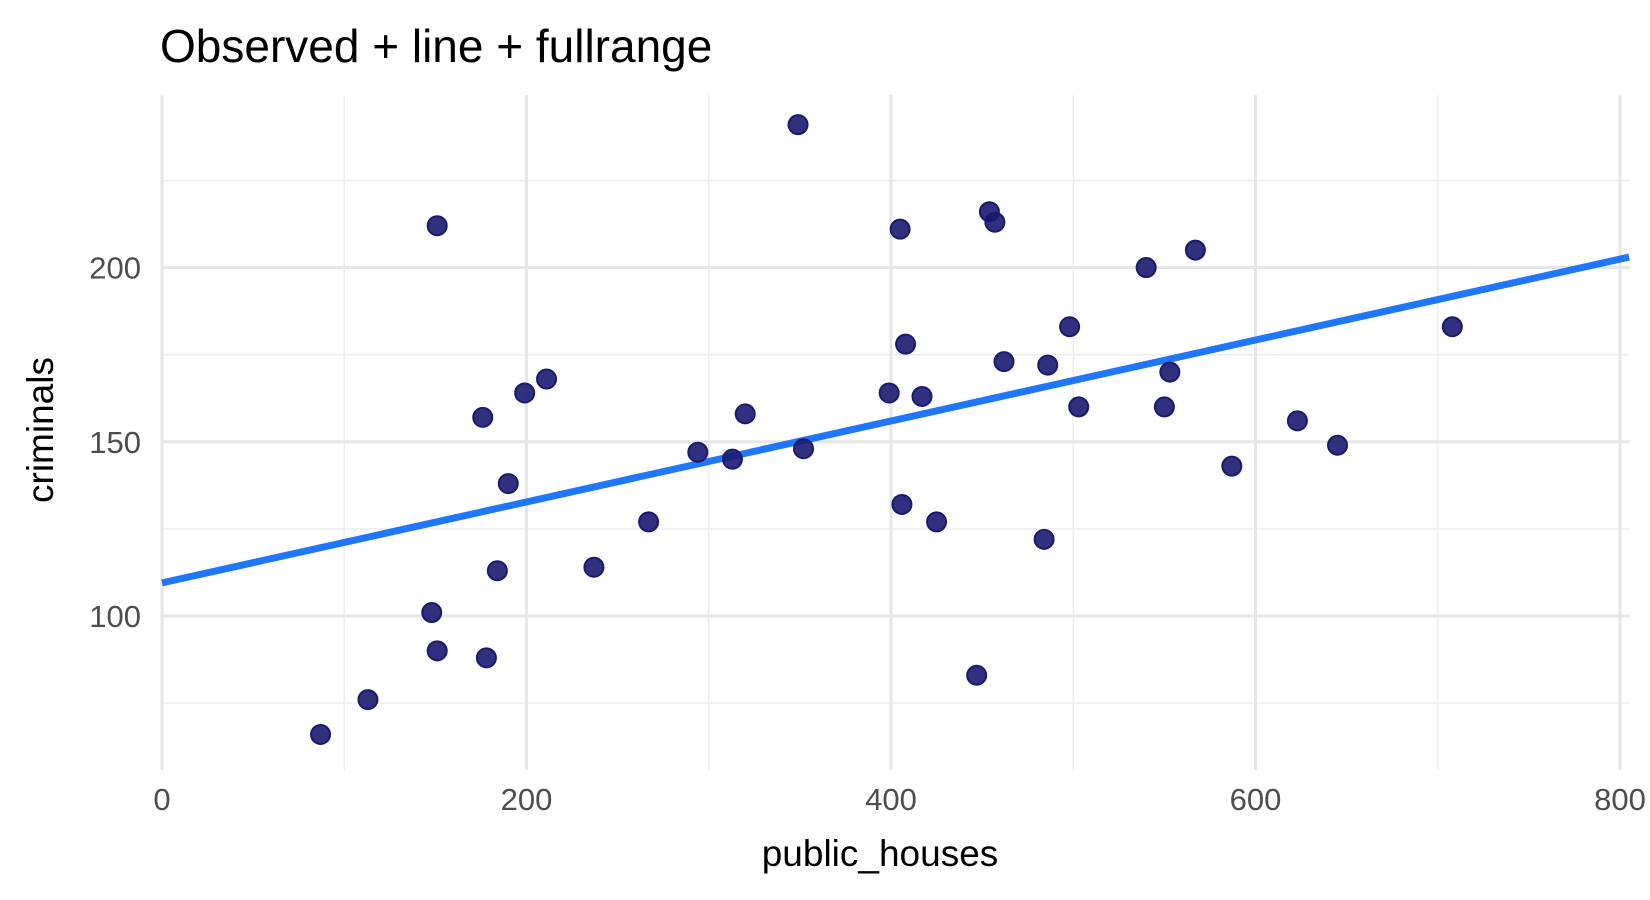  I want to click on x-tick-label: 0, so click(161, 799).